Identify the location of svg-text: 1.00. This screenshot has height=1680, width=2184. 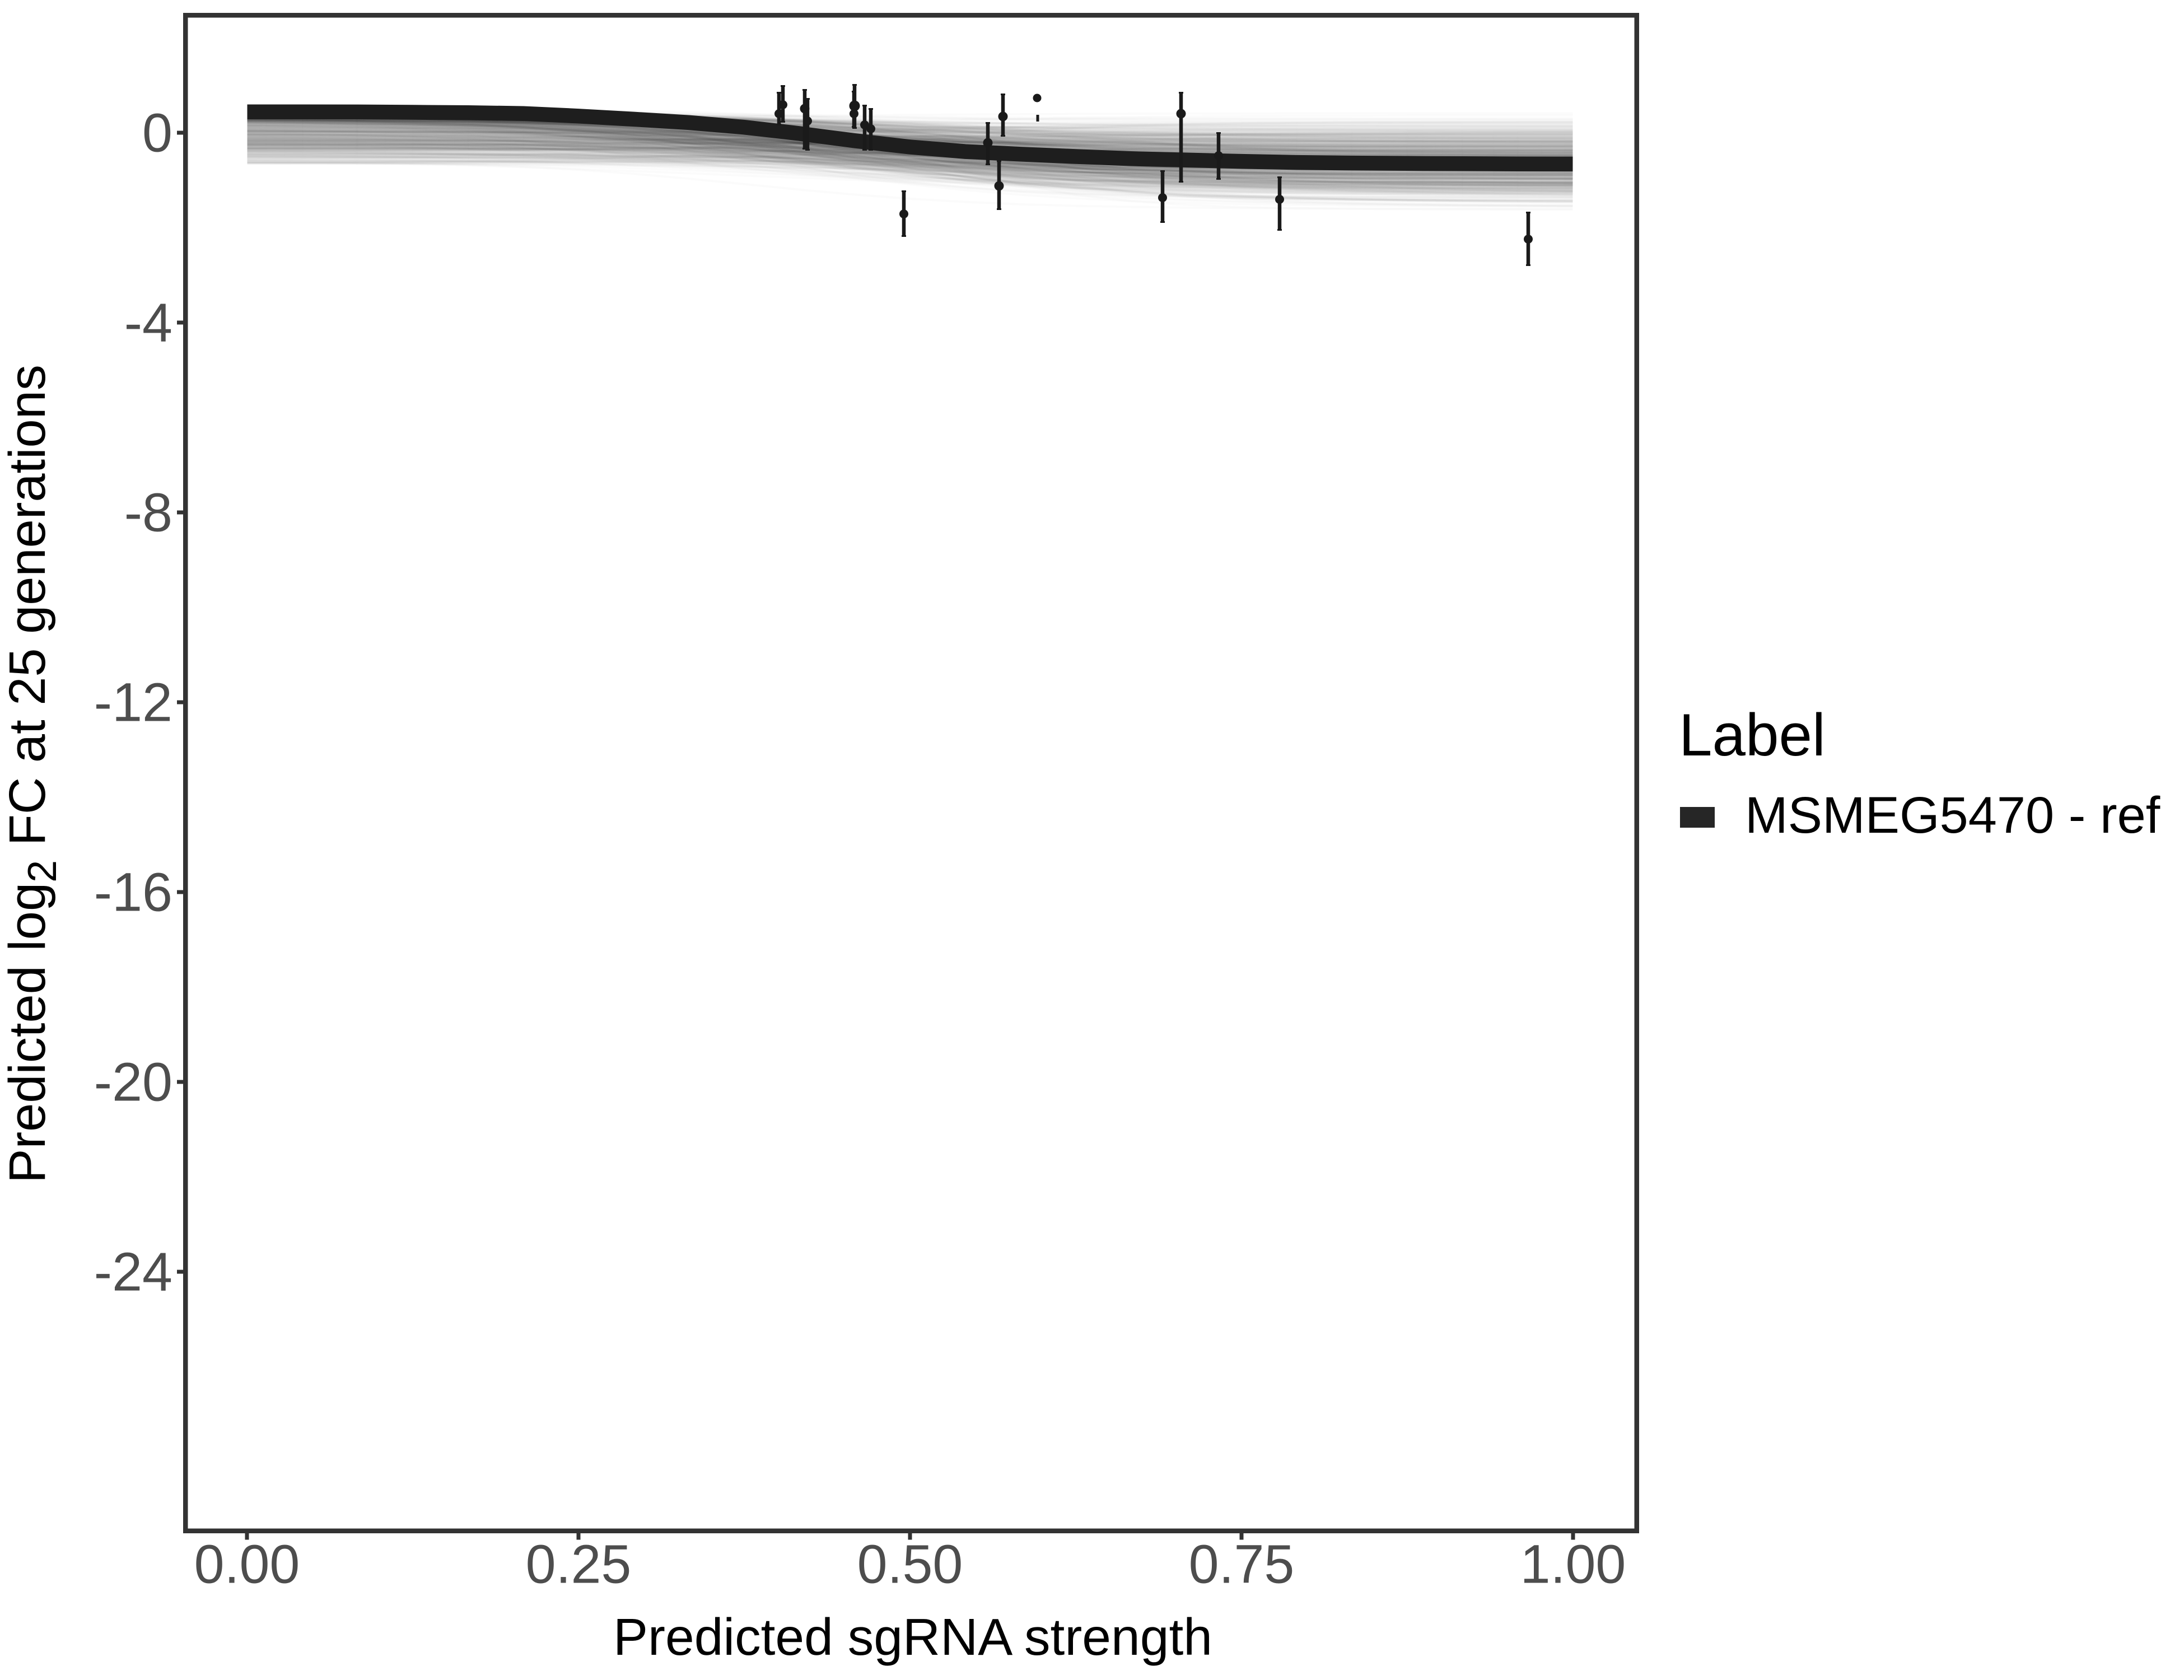
(1573, 1565).